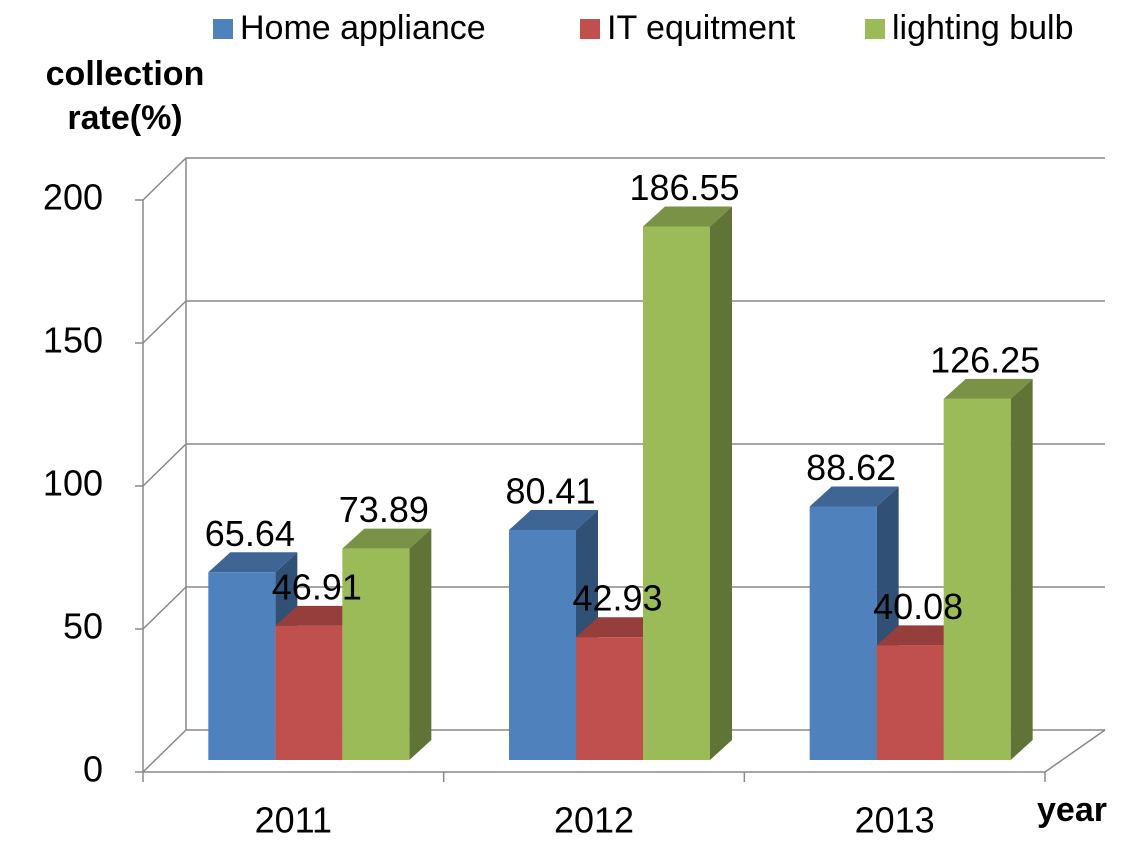 This screenshot has height=841, width=1147. What do you see at coordinates (895, 820) in the screenshot?
I see `x-tick-label: 2013` at bounding box center [895, 820].